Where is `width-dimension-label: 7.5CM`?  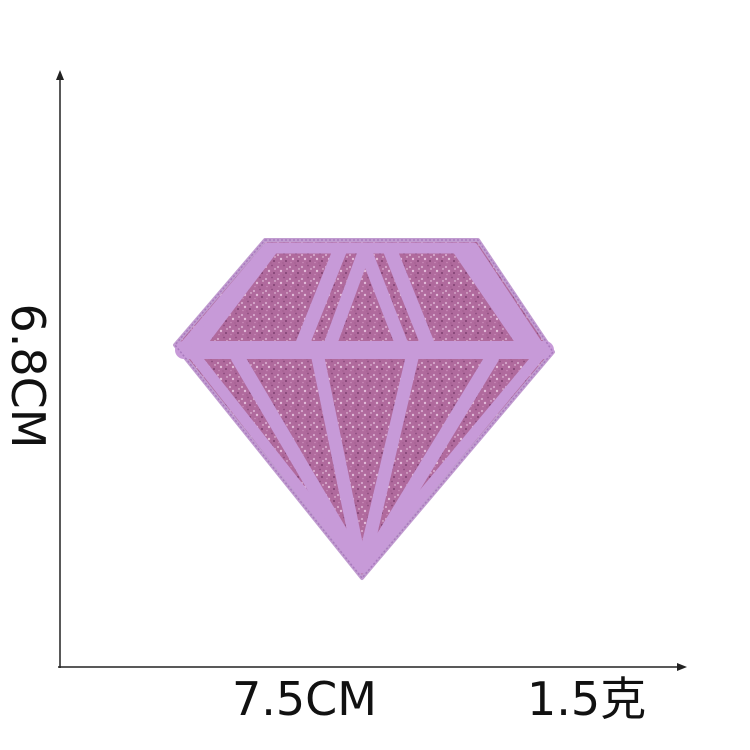 width-dimension-label: 7.5CM is located at coordinates (304, 699).